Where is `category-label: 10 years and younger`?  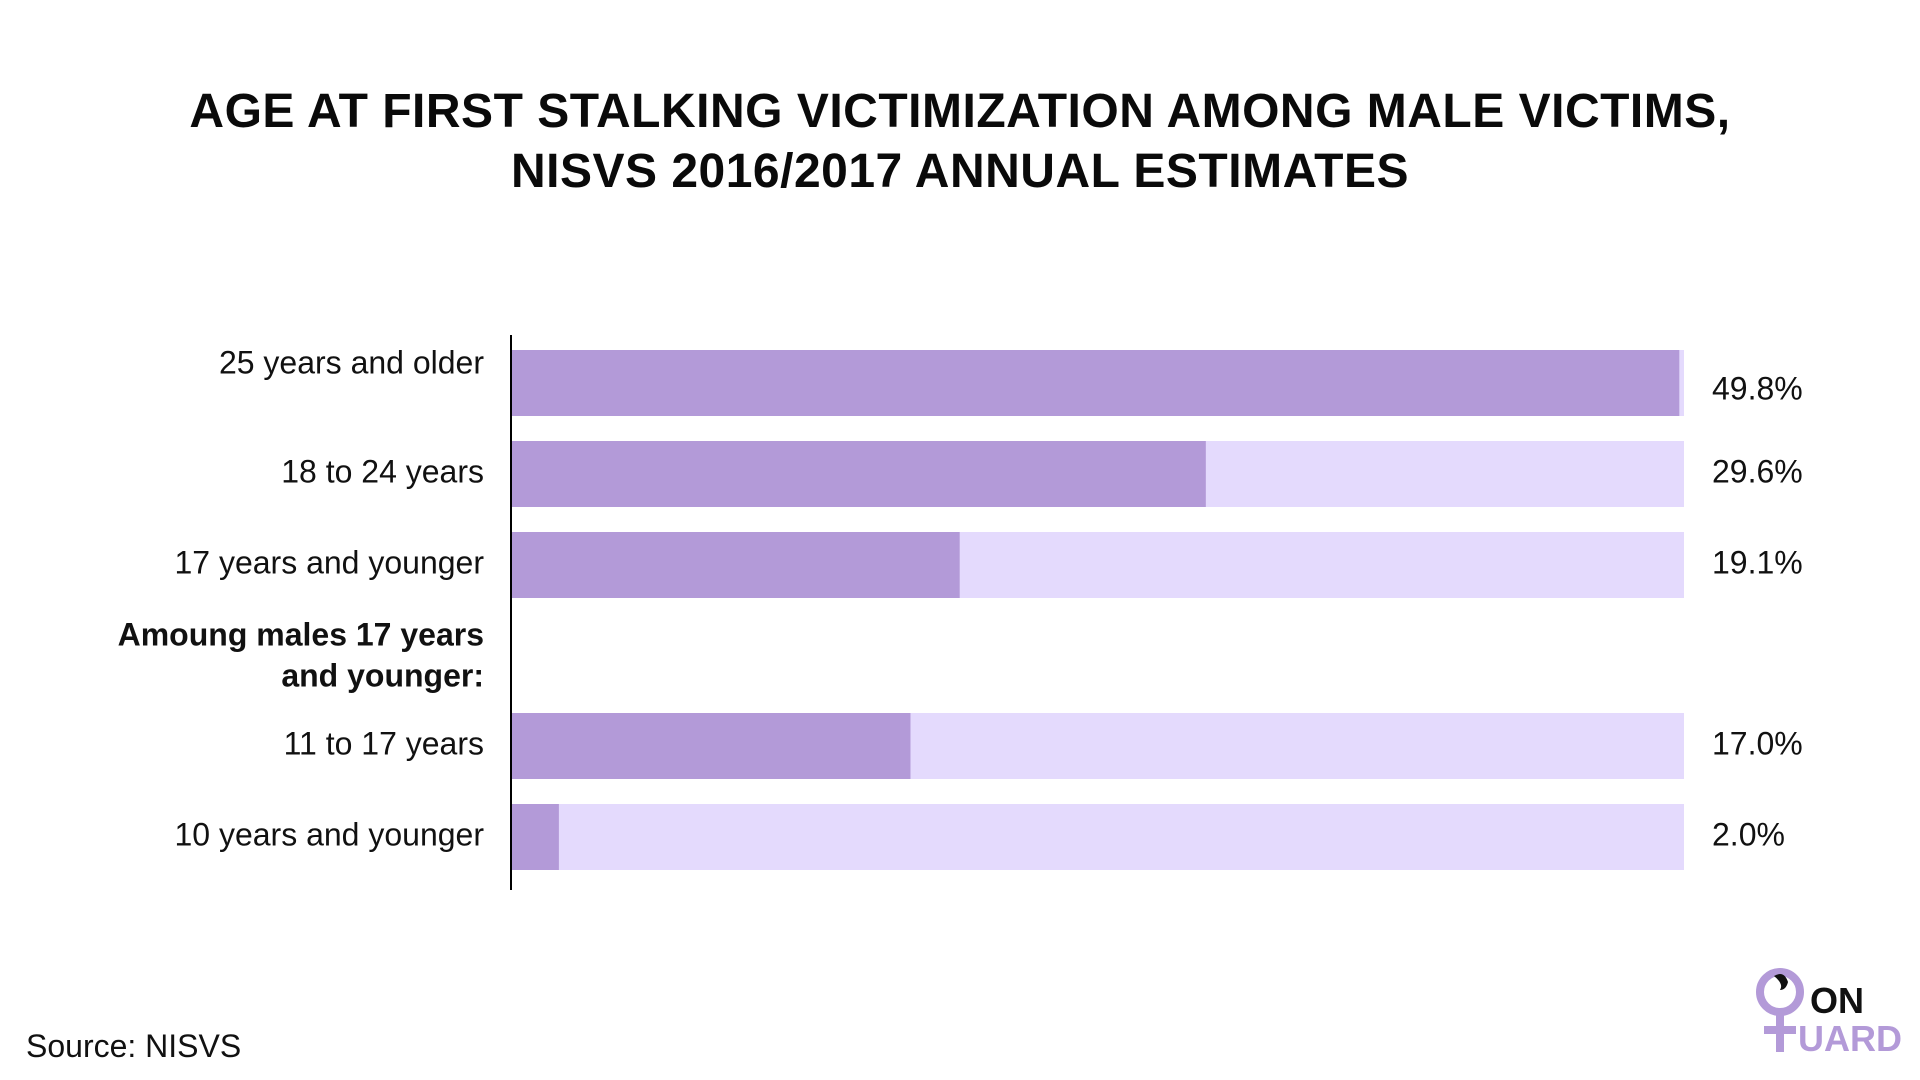 category-label: 10 years and younger is located at coordinates (329, 834).